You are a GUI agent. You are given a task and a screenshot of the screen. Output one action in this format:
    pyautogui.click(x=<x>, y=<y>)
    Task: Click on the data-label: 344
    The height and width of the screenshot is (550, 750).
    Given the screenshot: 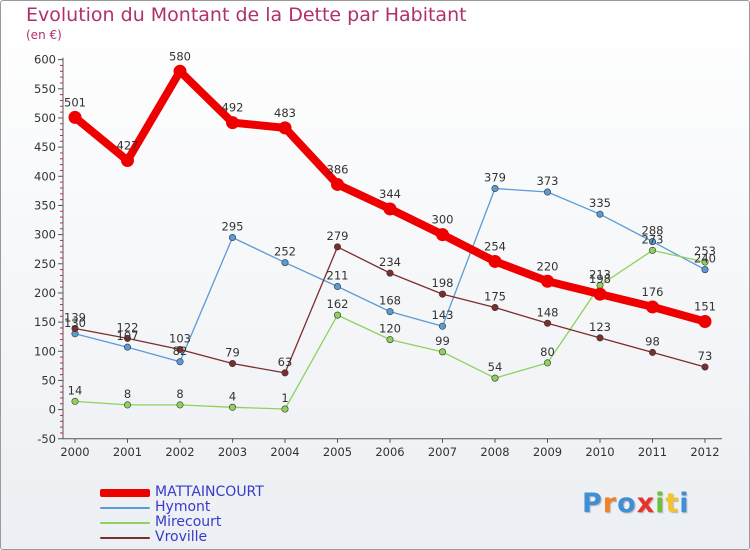 What is the action you would take?
    pyautogui.click(x=390, y=194)
    